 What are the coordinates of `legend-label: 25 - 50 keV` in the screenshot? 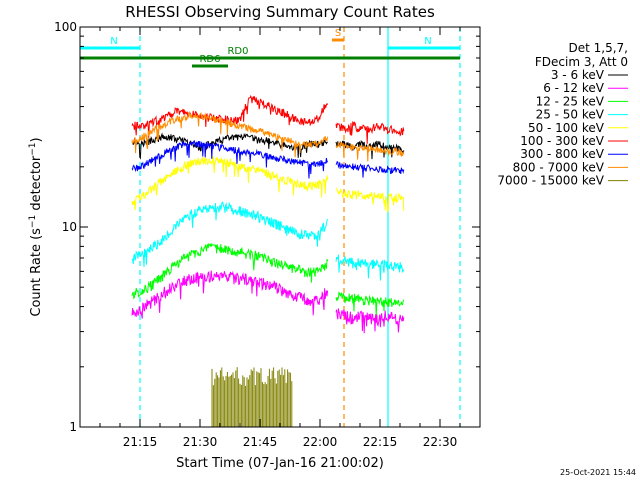 It's located at (570, 115).